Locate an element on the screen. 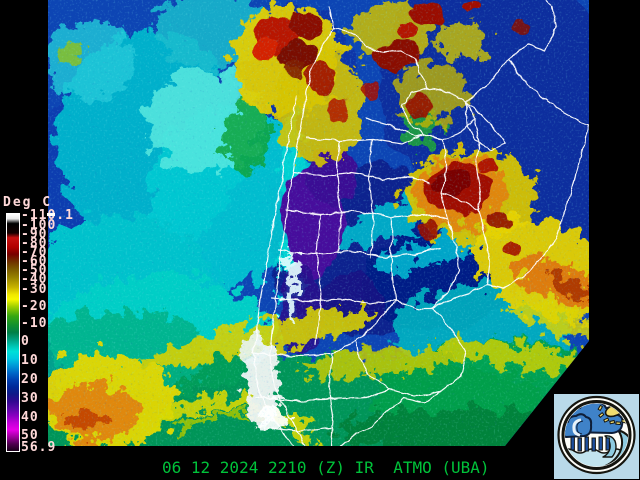 The width and height of the screenshot is (640, 480). logo-inner-ring is located at coordinates (596, 435).